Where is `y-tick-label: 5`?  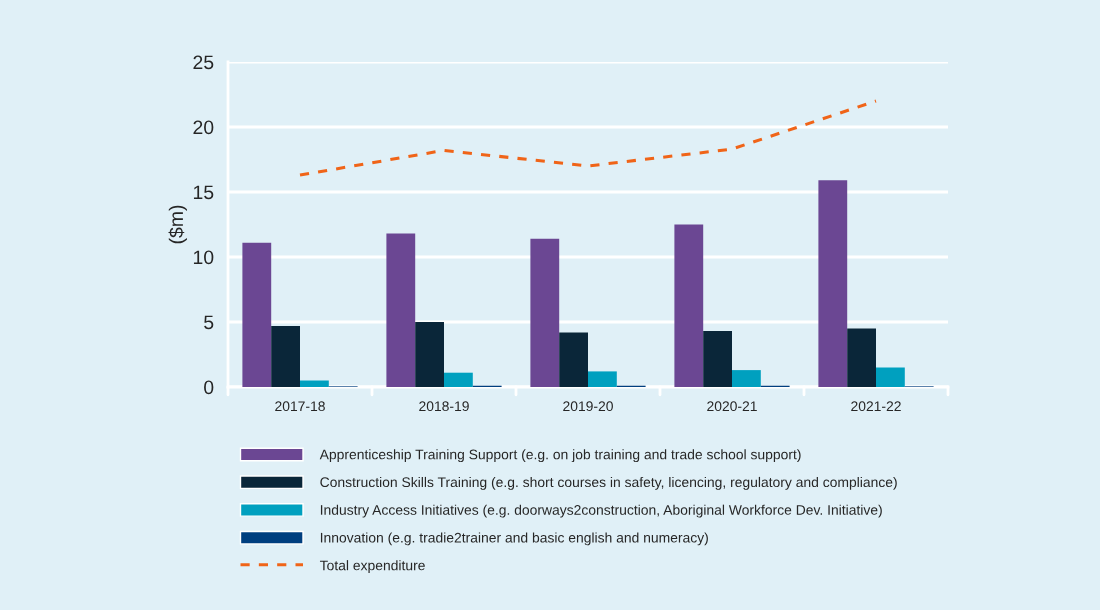 y-tick-label: 5 is located at coordinates (209, 322).